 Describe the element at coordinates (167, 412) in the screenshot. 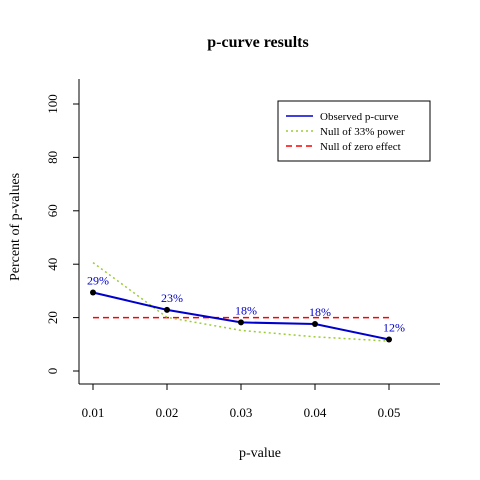

I see `x-tick-label: 0.02` at that location.